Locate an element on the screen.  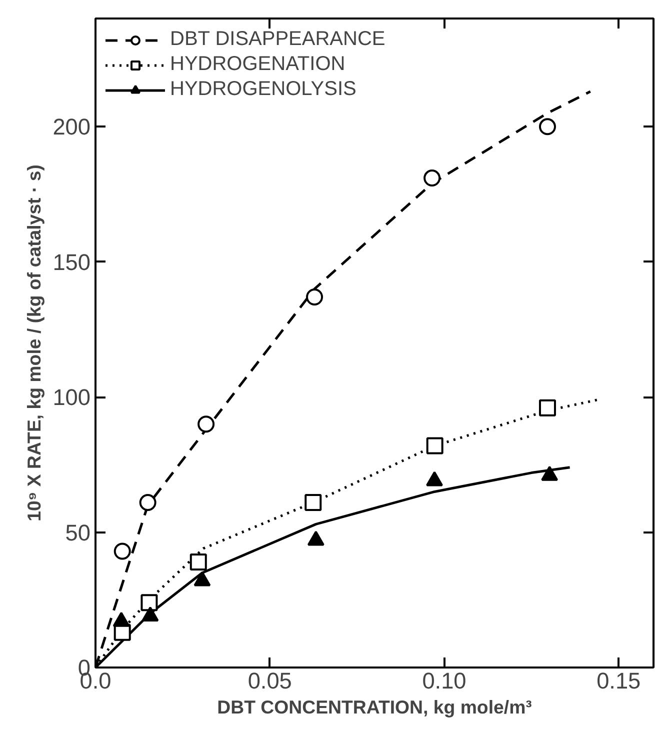
y-tick-label: 200 is located at coordinates (71, 127).